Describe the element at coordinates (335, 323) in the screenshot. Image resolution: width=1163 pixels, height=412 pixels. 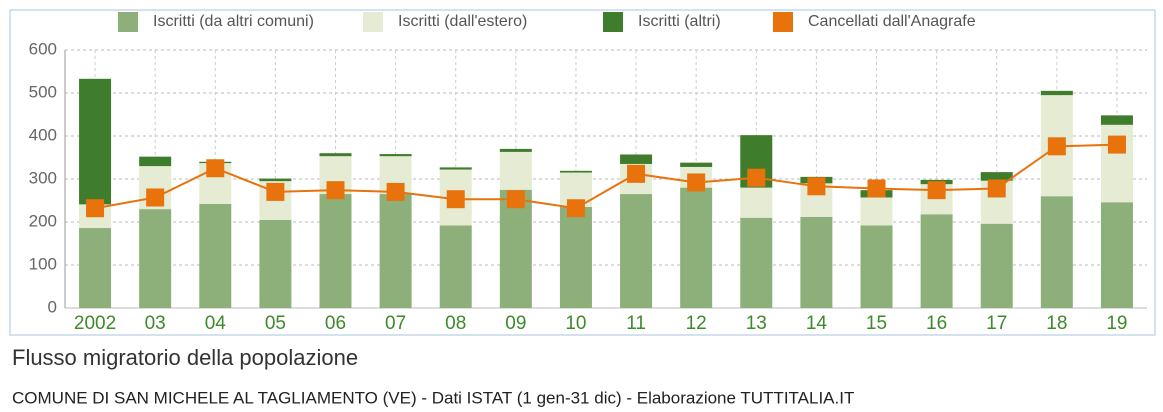
I see `x-tick-label: 06` at that location.